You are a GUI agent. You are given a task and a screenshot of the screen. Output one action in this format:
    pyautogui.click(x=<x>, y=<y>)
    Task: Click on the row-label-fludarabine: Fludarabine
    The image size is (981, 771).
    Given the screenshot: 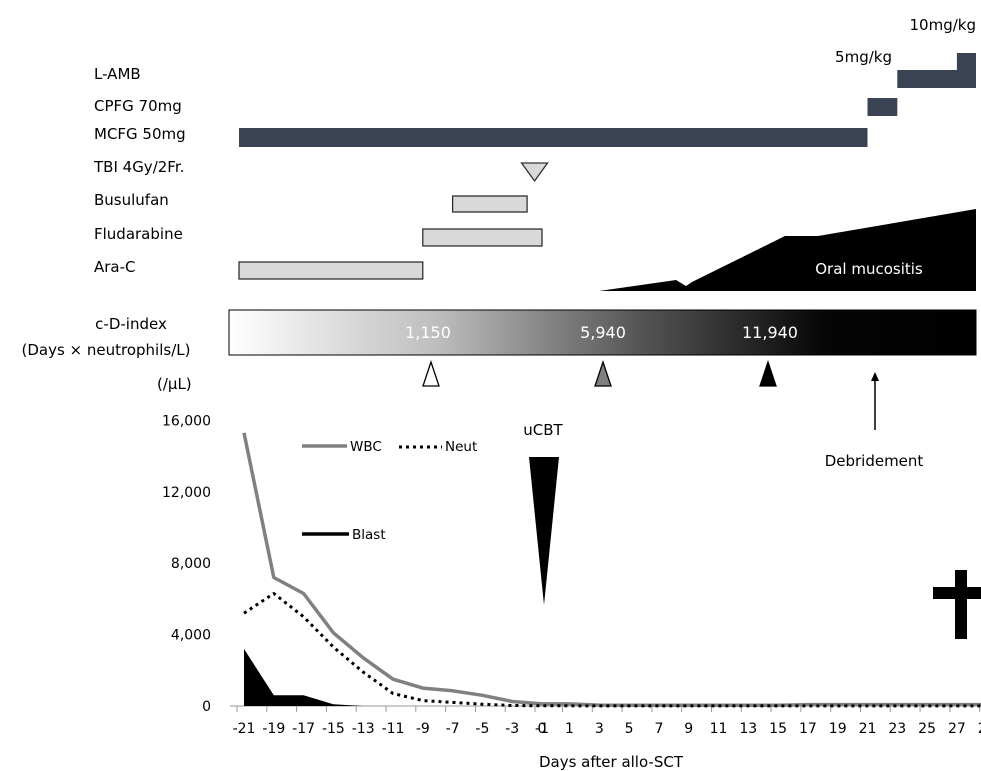 What is the action you would take?
    pyautogui.click(x=138, y=234)
    